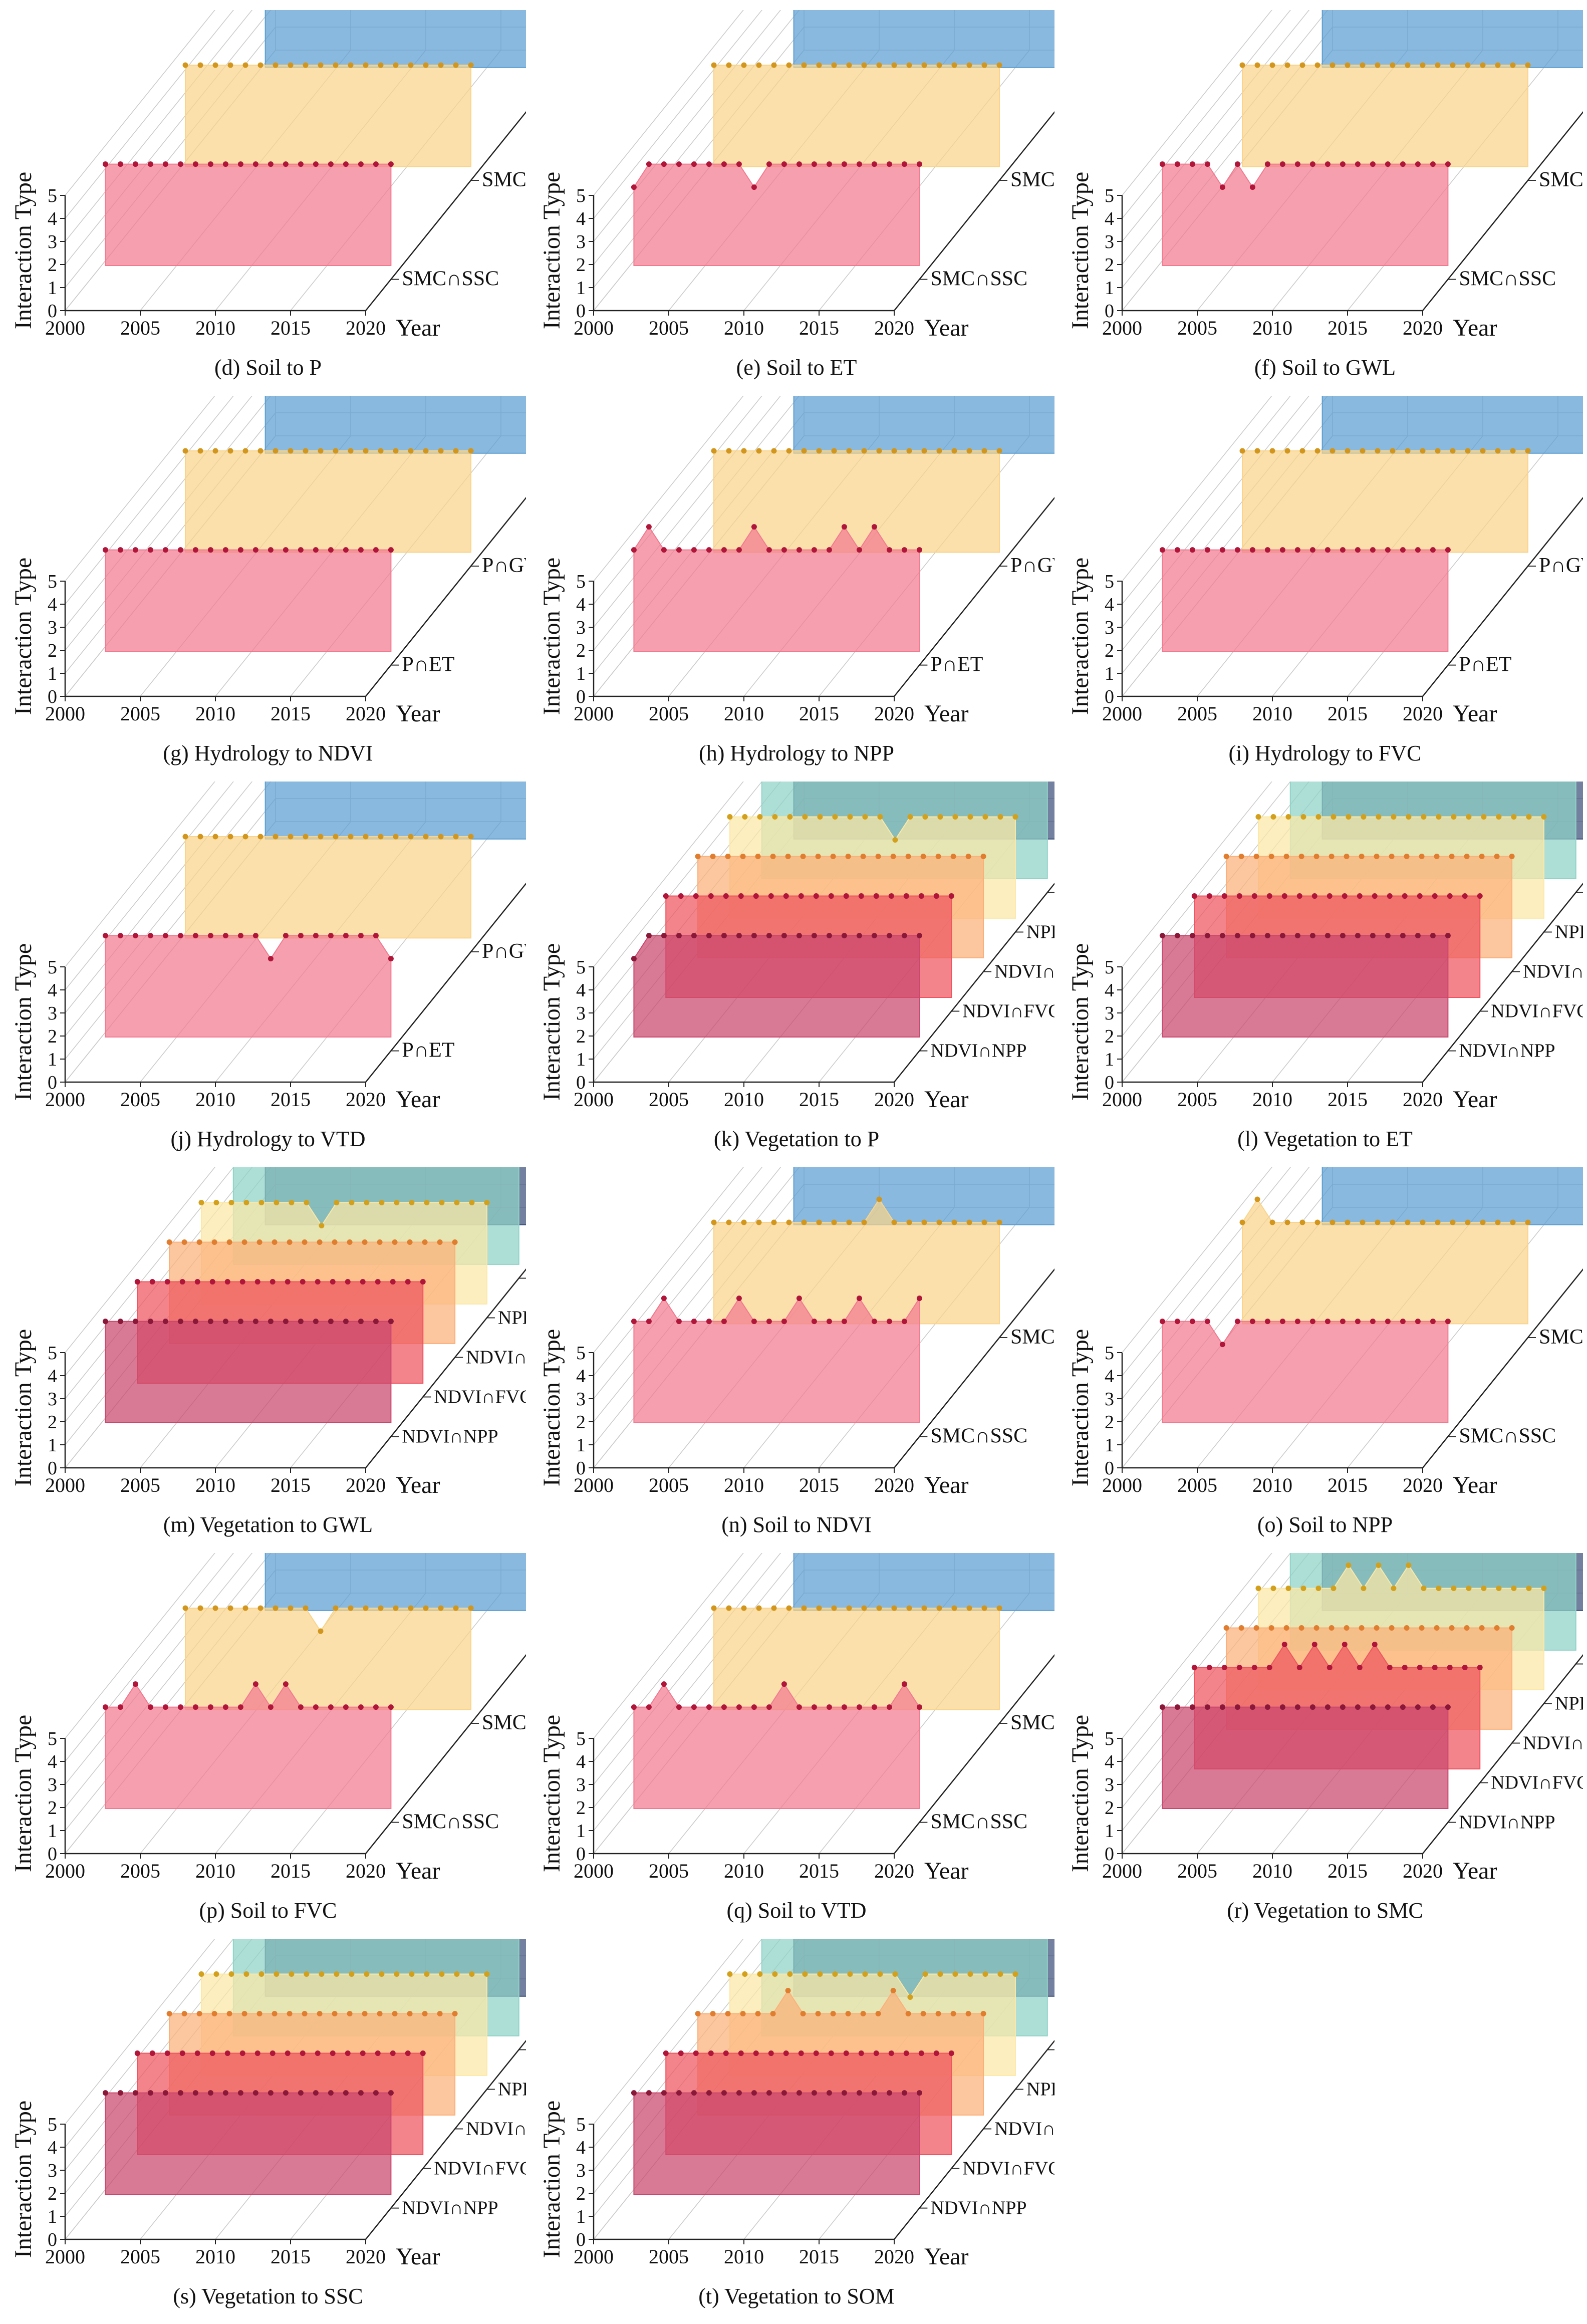 This screenshot has height=2324, width=1587. Describe the element at coordinates (1325, 753) in the screenshot. I see `panel-caption: (i) Hydrology to FVC` at that location.